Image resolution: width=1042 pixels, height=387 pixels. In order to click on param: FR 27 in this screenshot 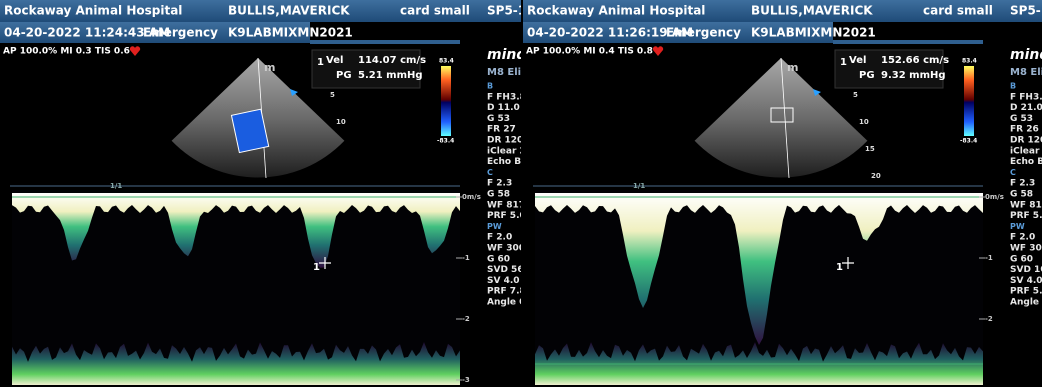, I will do `click(501, 130)`.